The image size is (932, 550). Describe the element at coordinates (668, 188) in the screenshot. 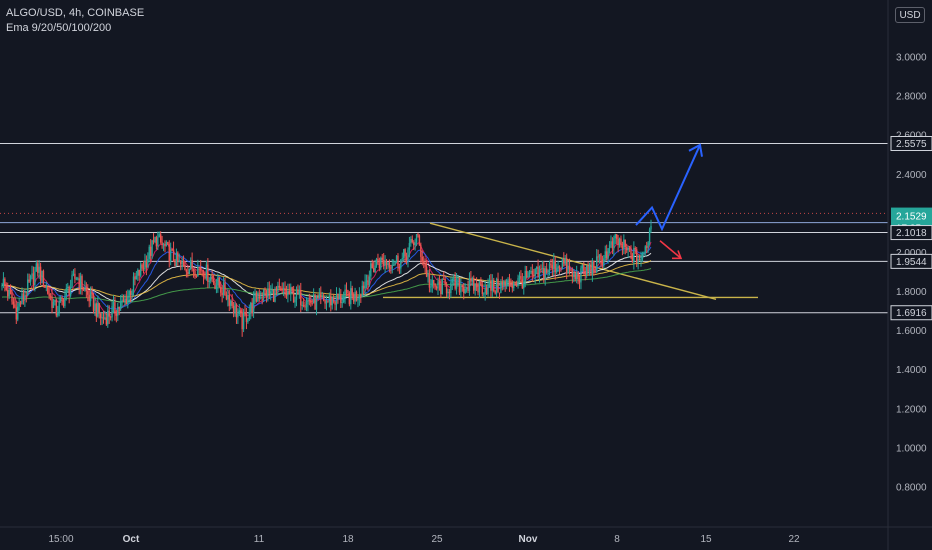

I see `bullish-projection-arrow` at that location.